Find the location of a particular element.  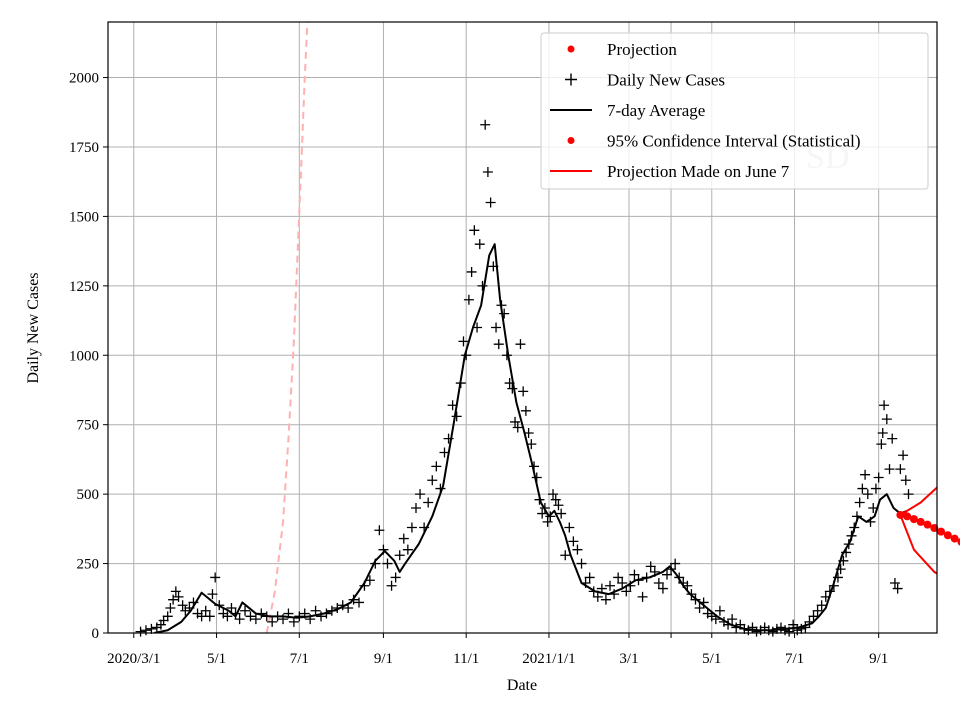

x-tick-label: 9/1 is located at coordinates (878, 659).